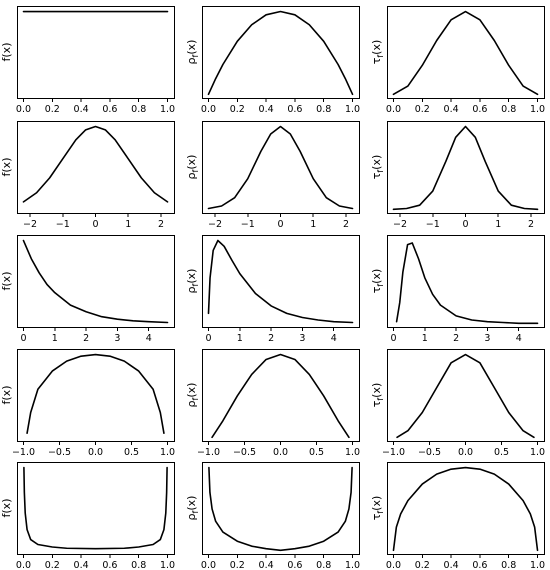 Image resolution: width=550 pixels, height=570 pixels. I want to click on xtick-label-r4c2-4: 0.8, so click(508, 565).